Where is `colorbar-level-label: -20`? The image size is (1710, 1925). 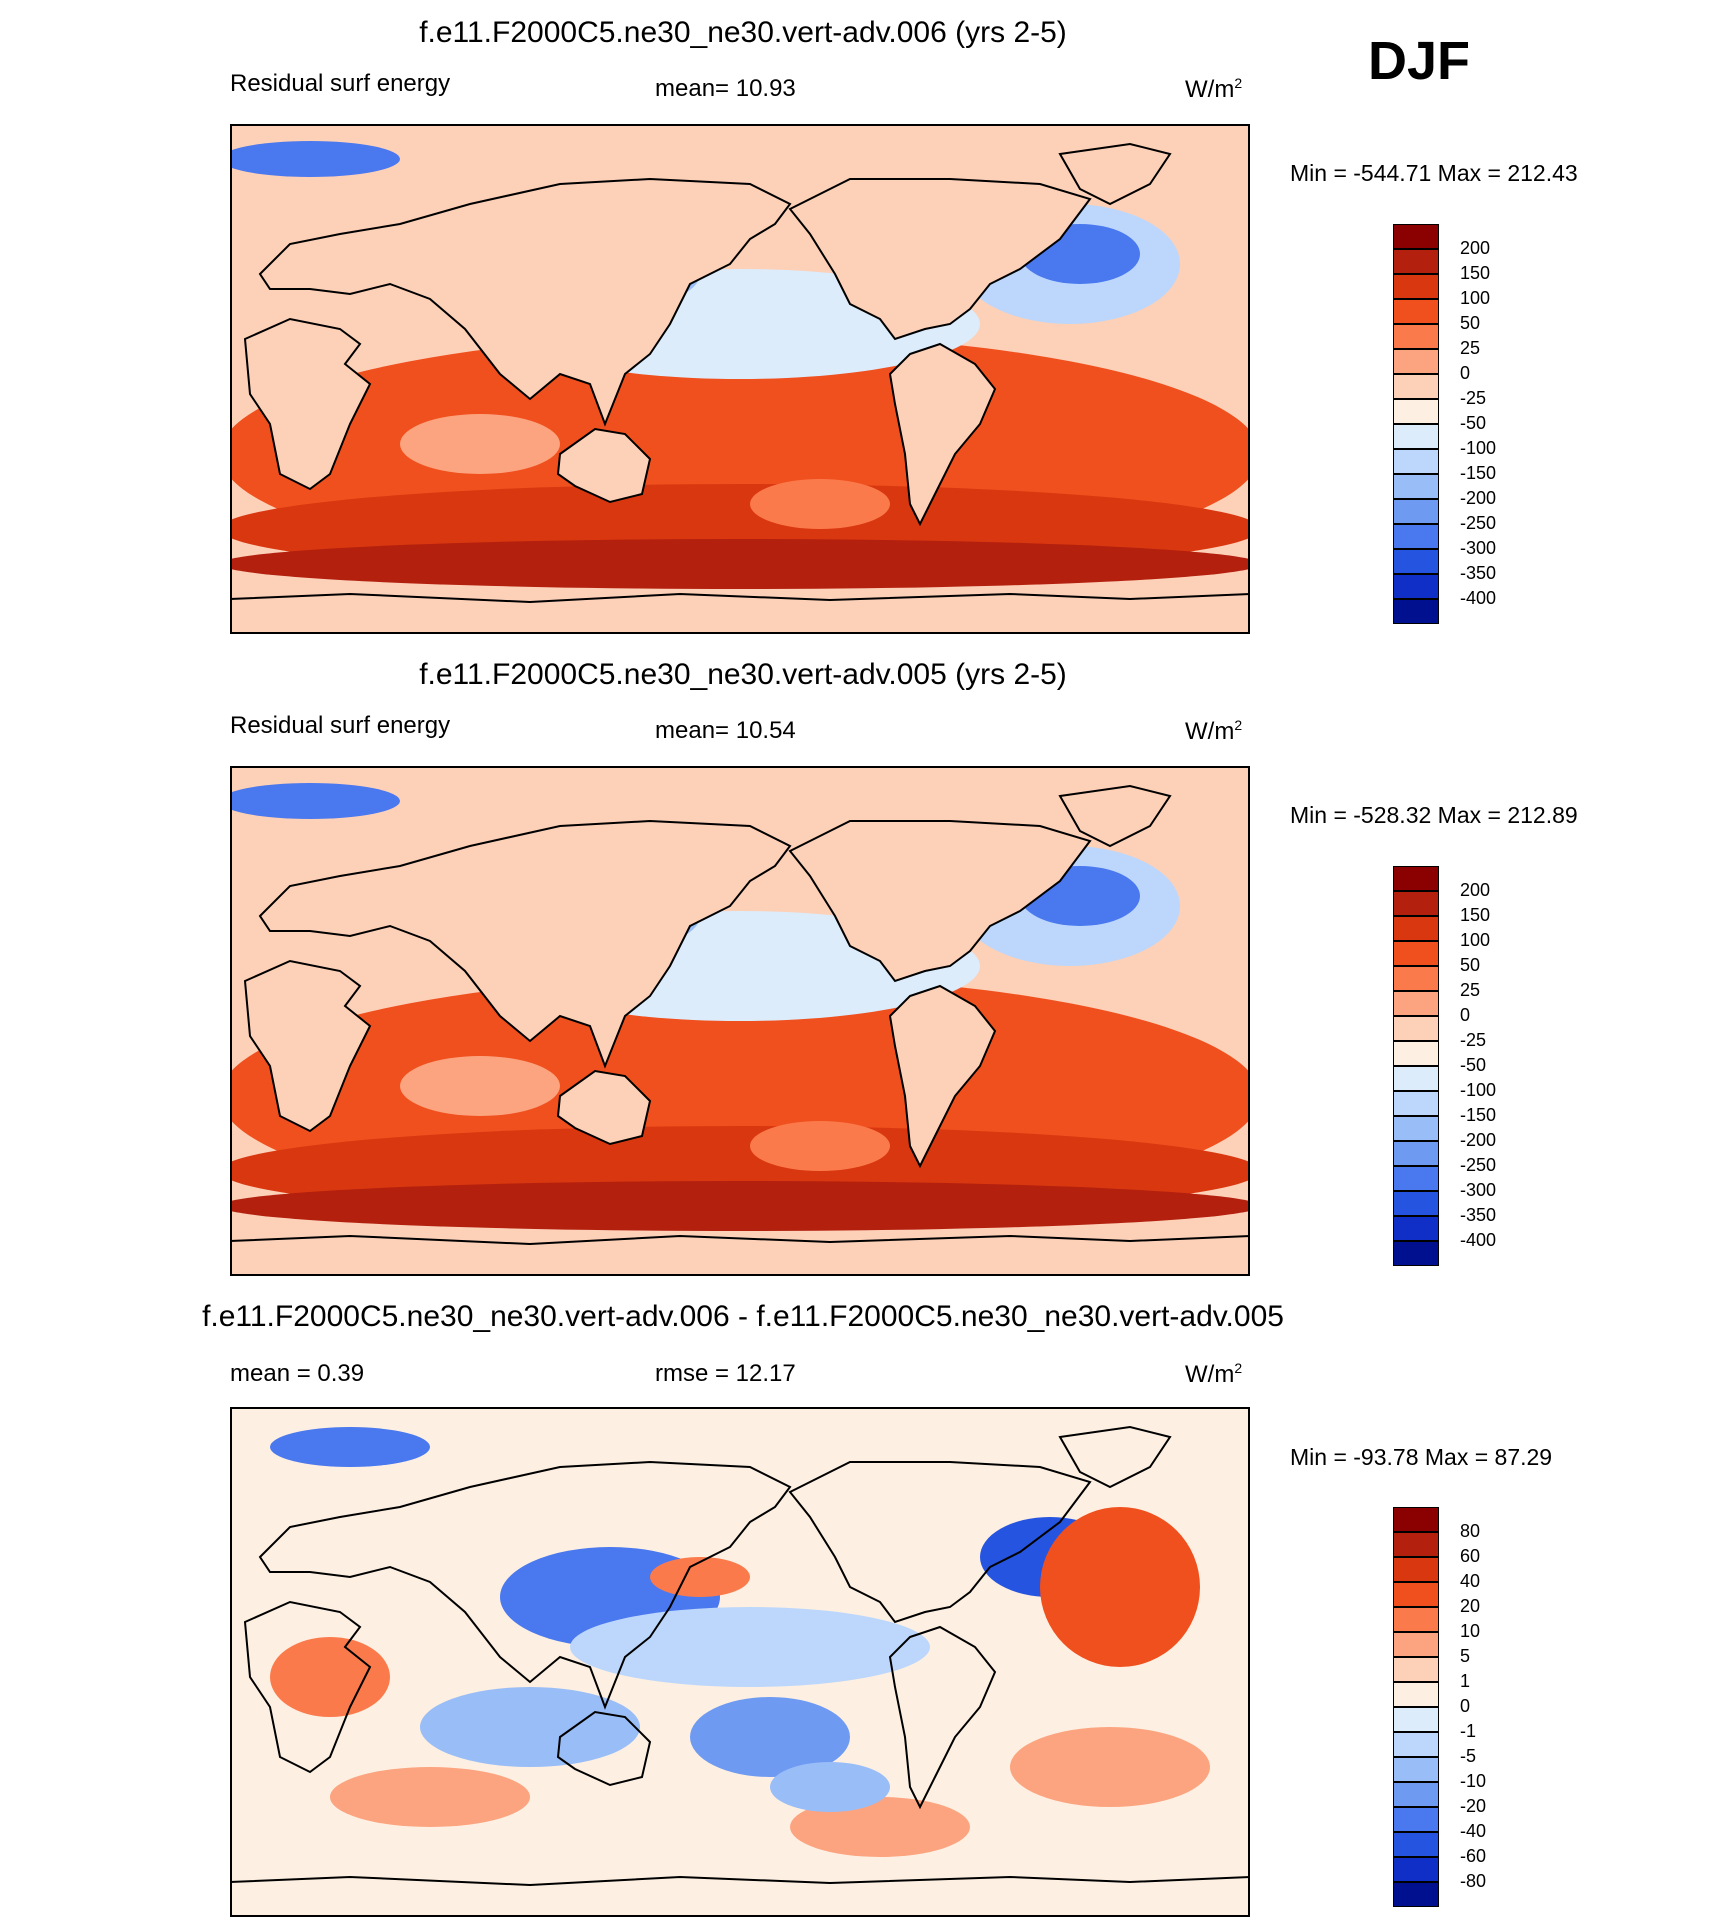 colorbar-level-label: -20 is located at coordinates (1473, 1806).